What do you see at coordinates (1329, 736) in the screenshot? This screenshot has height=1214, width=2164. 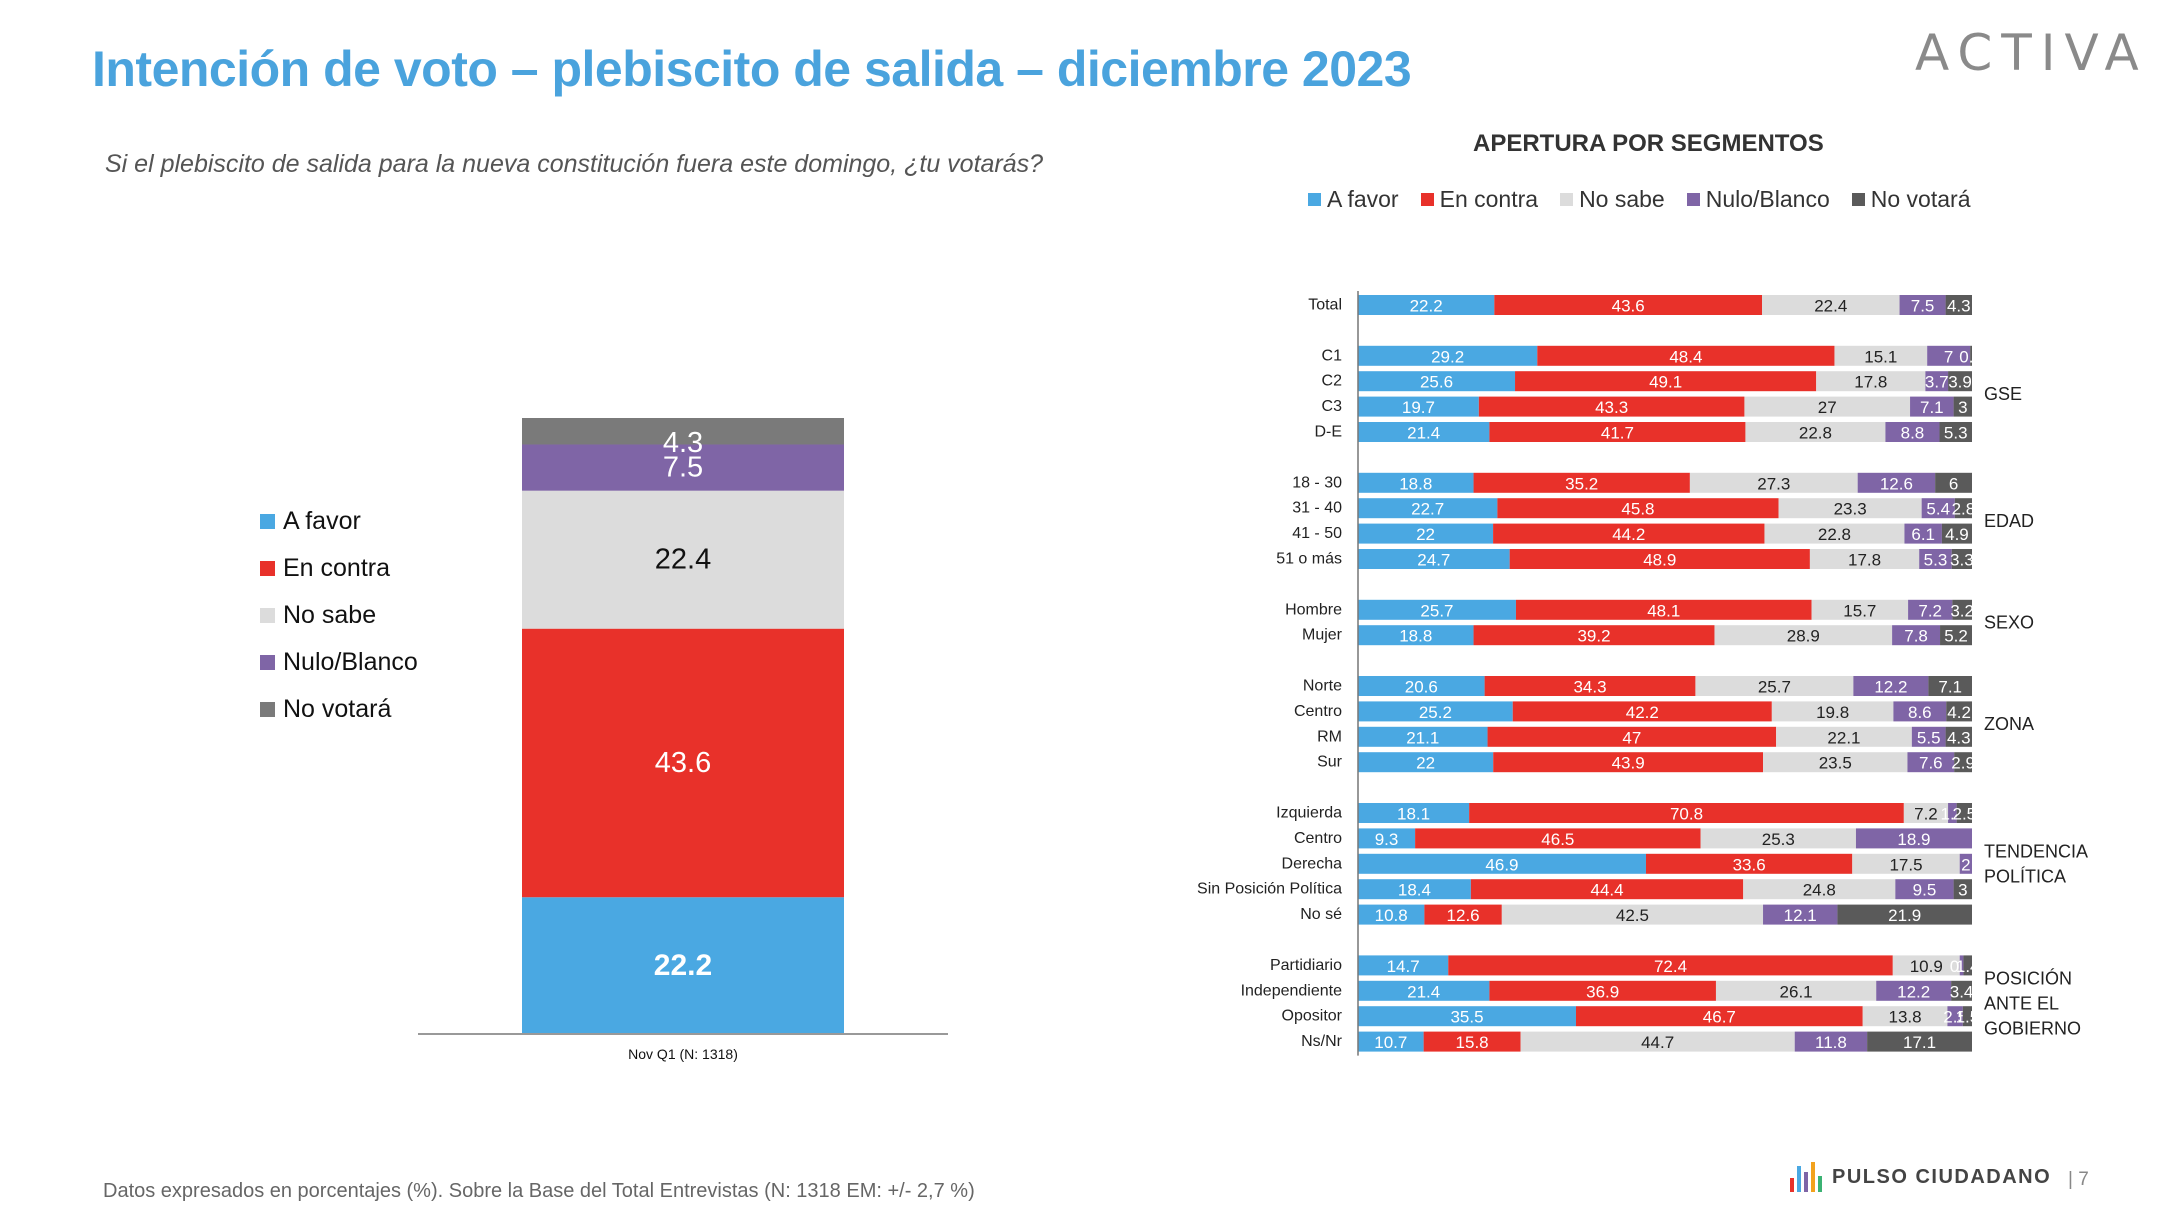 I see `segment-row-label: RM` at bounding box center [1329, 736].